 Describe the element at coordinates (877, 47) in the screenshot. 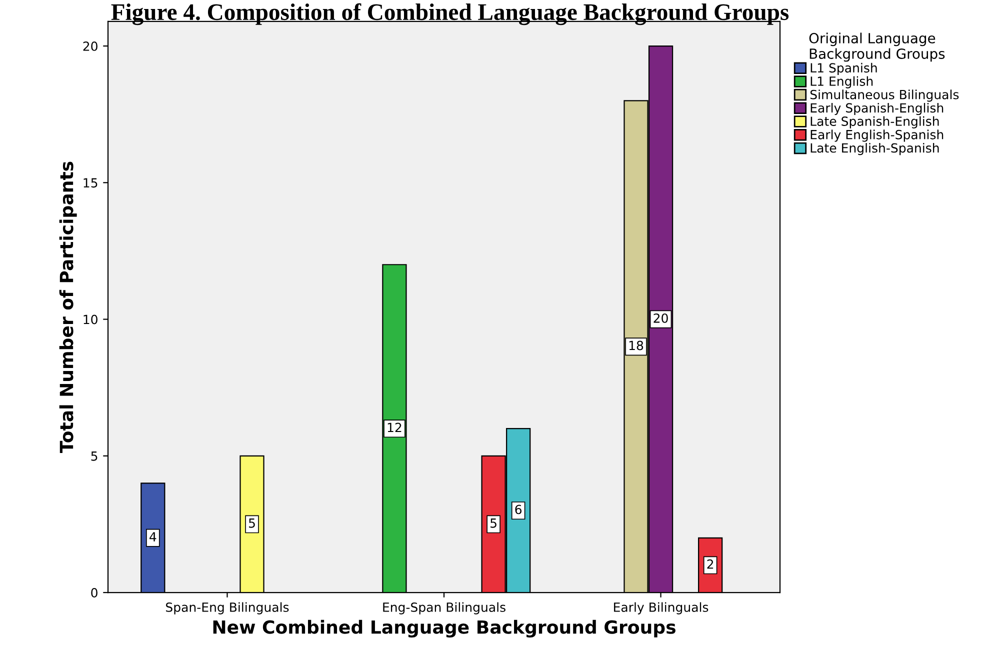

I see `legend-title: Original Language Background Groups` at that location.